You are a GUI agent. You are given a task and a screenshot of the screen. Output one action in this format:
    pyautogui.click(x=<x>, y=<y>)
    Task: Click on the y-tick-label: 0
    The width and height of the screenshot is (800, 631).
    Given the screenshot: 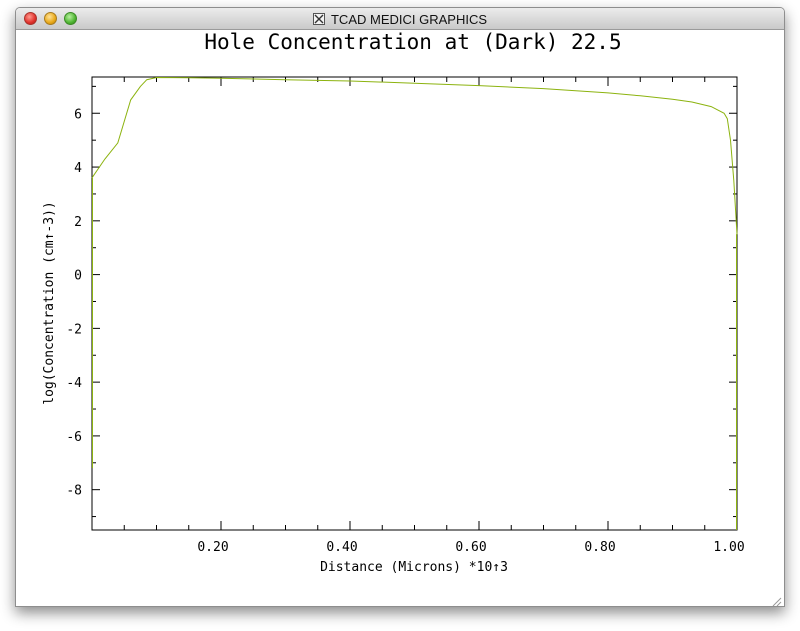 What is the action you would take?
    pyautogui.click(x=78, y=276)
    